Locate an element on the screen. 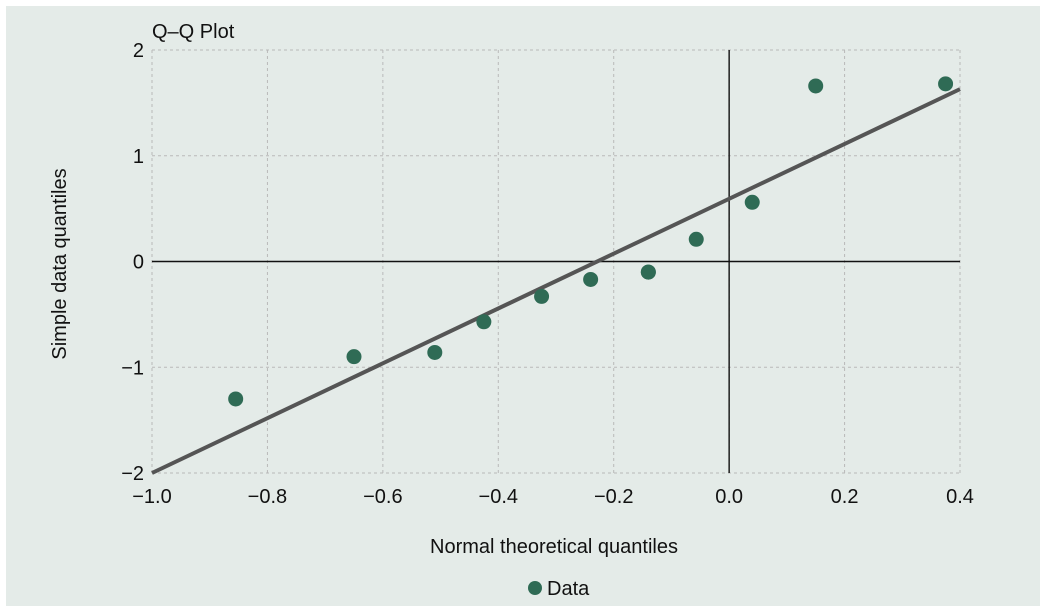 The height and width of the screenshot is (607, 1046). y-tick-label: −1 is located at coordinates (132, 368).